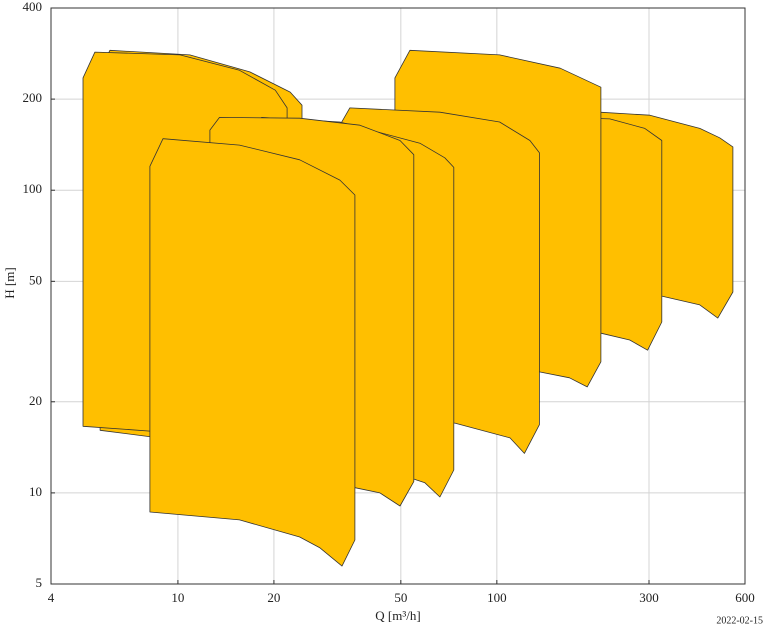 This screenshot has width=768, height=629. I want to click on x-tick-label: 300, so click(649, 597).